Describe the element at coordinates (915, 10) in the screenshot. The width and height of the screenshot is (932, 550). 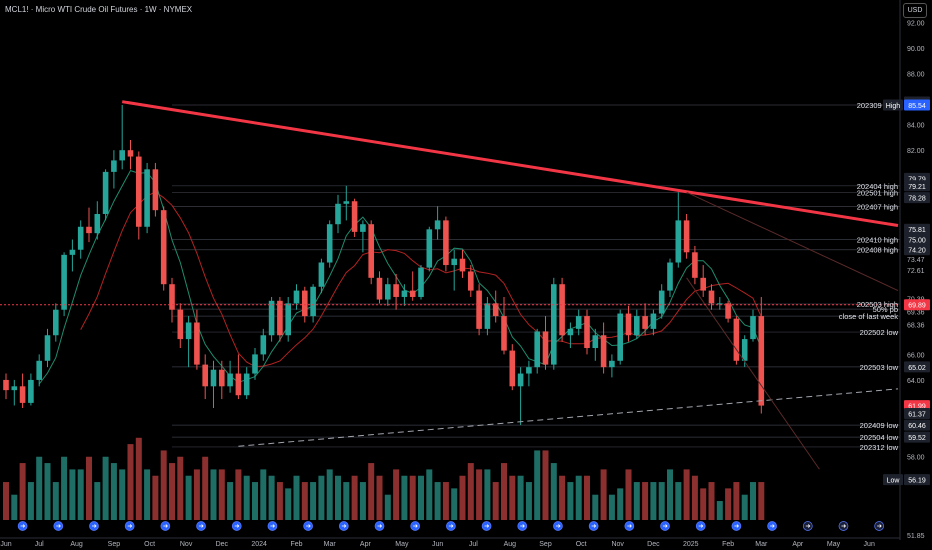
I see `currency-button: USD` at that location.